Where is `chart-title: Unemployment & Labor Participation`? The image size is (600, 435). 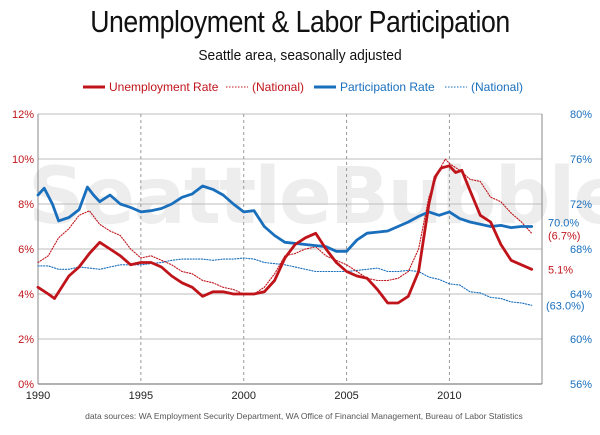 chart-title: Unemployment & Labor Participation is located at coordinates (300, 21).